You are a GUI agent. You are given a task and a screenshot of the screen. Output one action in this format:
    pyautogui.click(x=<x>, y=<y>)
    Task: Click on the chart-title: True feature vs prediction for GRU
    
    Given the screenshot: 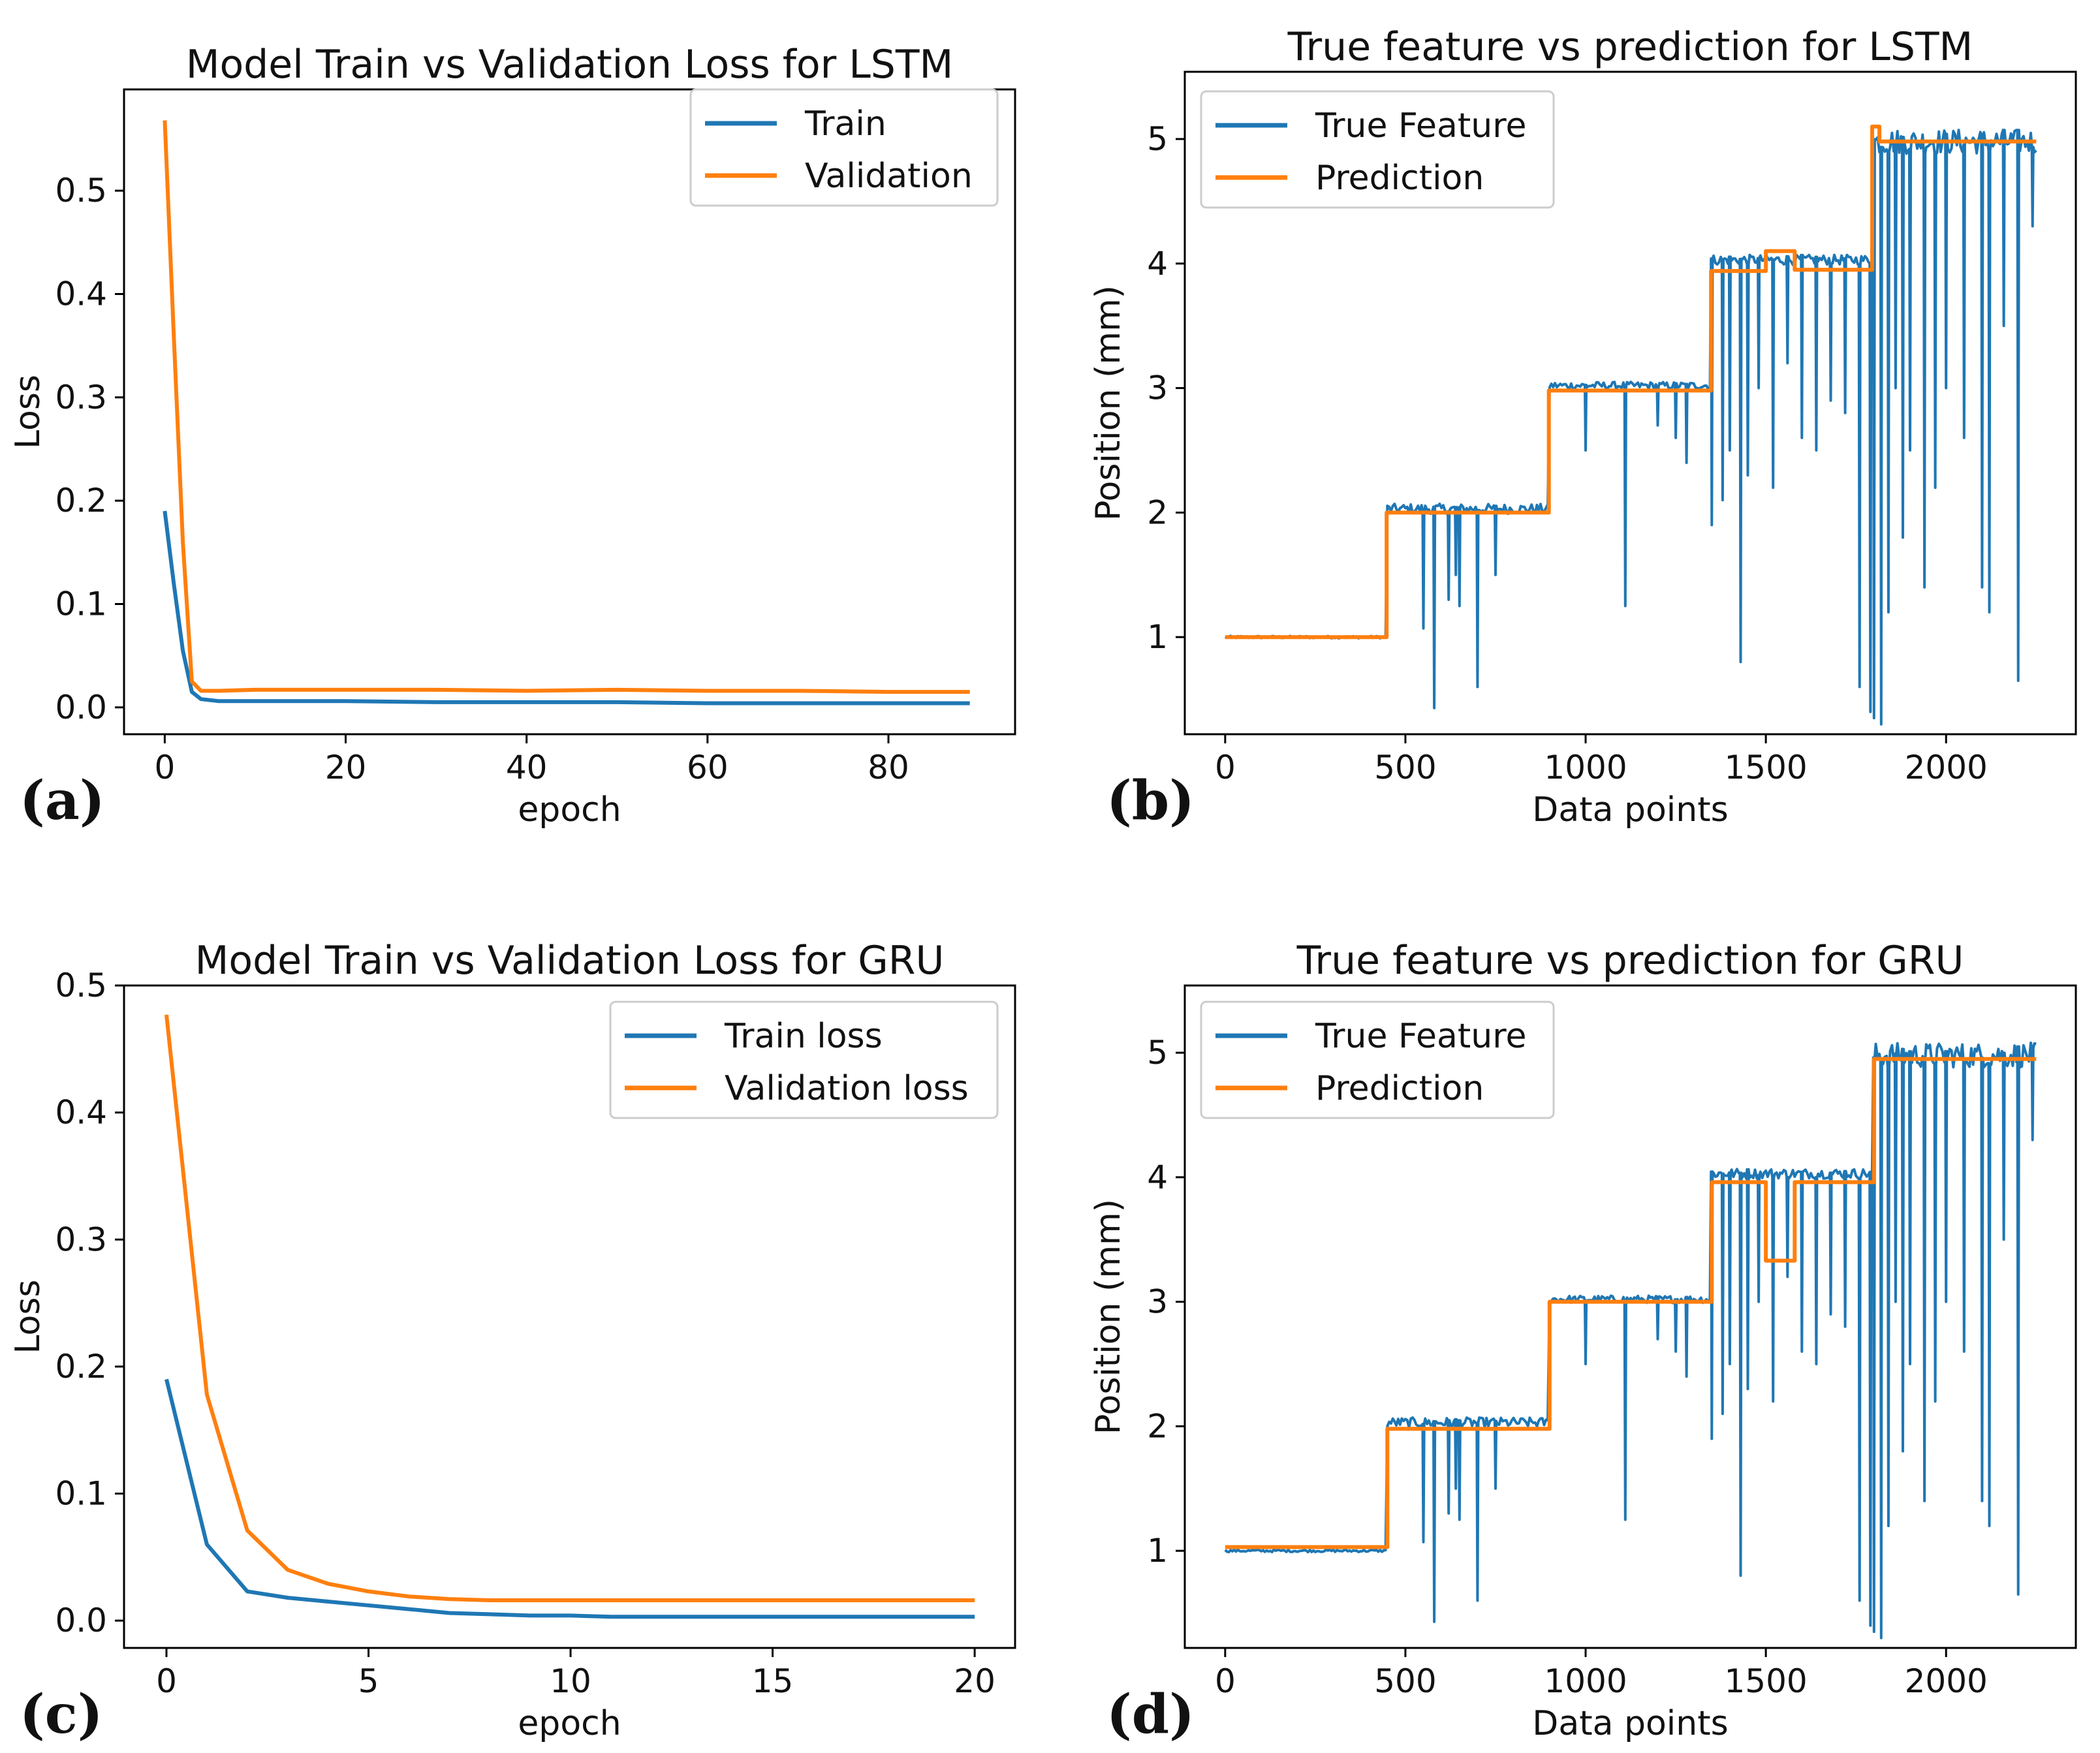 What is the action you would take?
    pyautogui.click(x=1630, y=961)
    